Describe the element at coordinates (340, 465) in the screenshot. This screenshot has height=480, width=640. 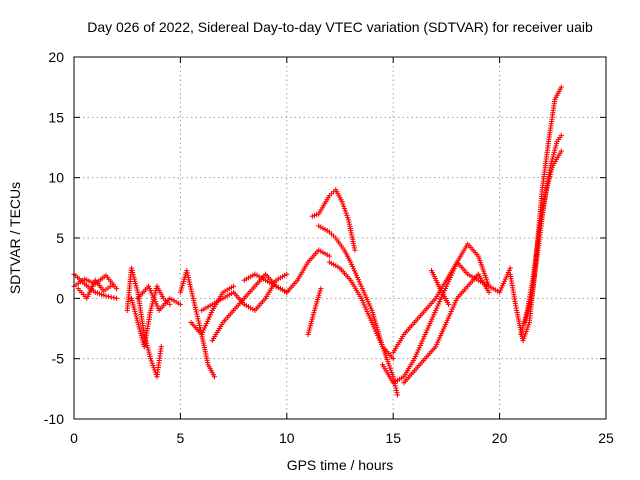
I see `x-axis-label: GPS time / hours` at that location.